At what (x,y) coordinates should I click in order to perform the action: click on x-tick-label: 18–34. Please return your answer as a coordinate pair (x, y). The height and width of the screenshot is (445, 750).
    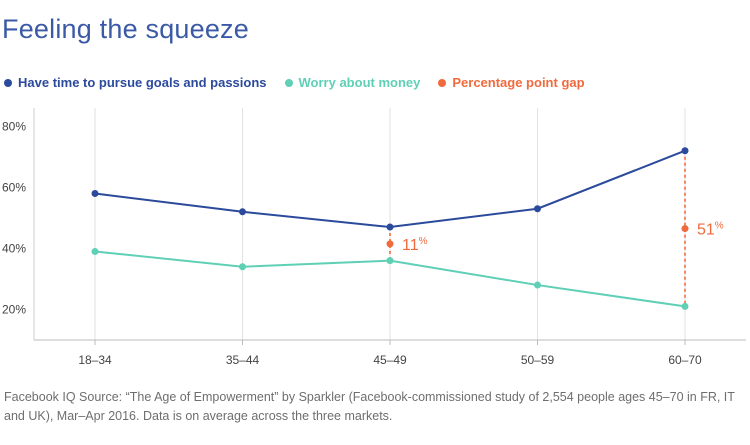
    Looking at the image, I should click on (95, 360).